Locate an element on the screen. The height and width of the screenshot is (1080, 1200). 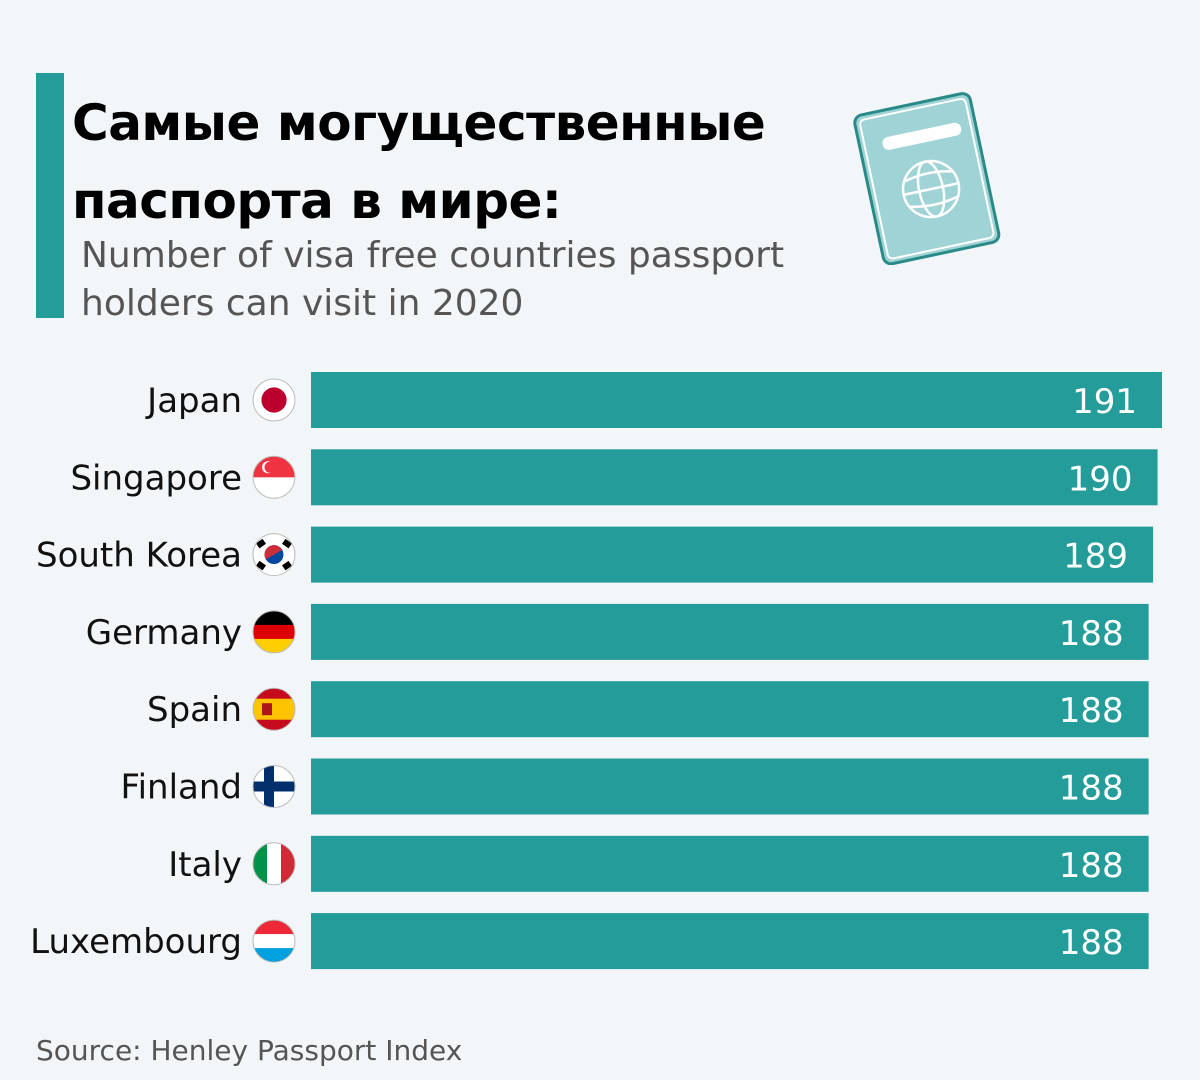
bar-row: Spain 188 is located at coordinates (648, 709).